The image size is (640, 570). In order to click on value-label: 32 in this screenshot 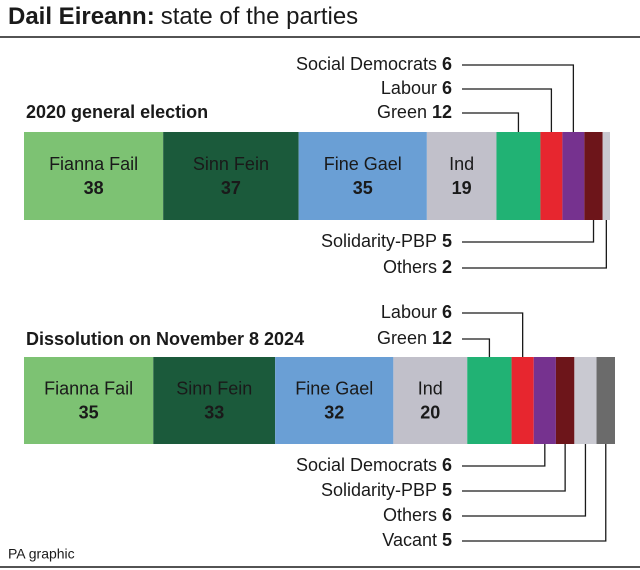, I will do `click(334, 412)`.